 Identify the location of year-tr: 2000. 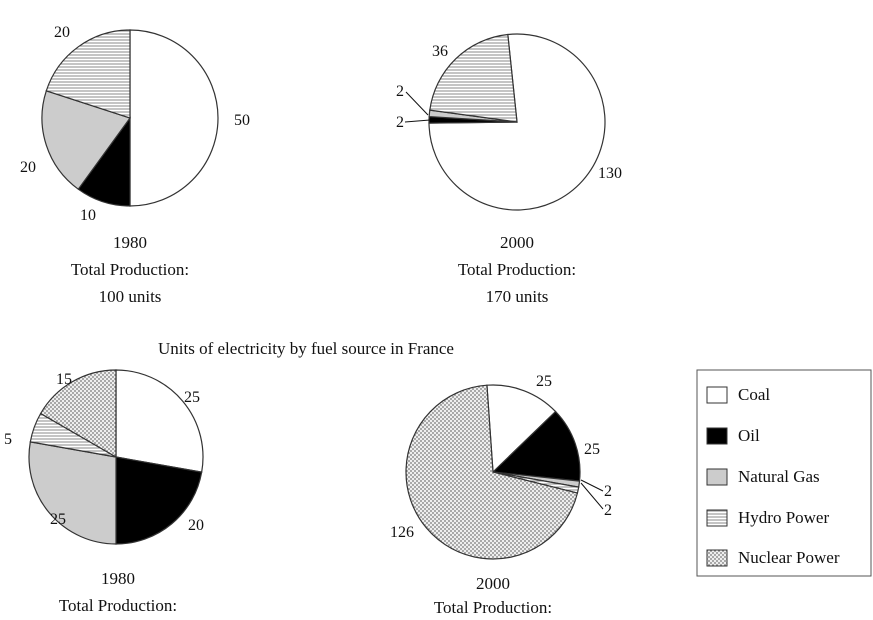
(517, 242).